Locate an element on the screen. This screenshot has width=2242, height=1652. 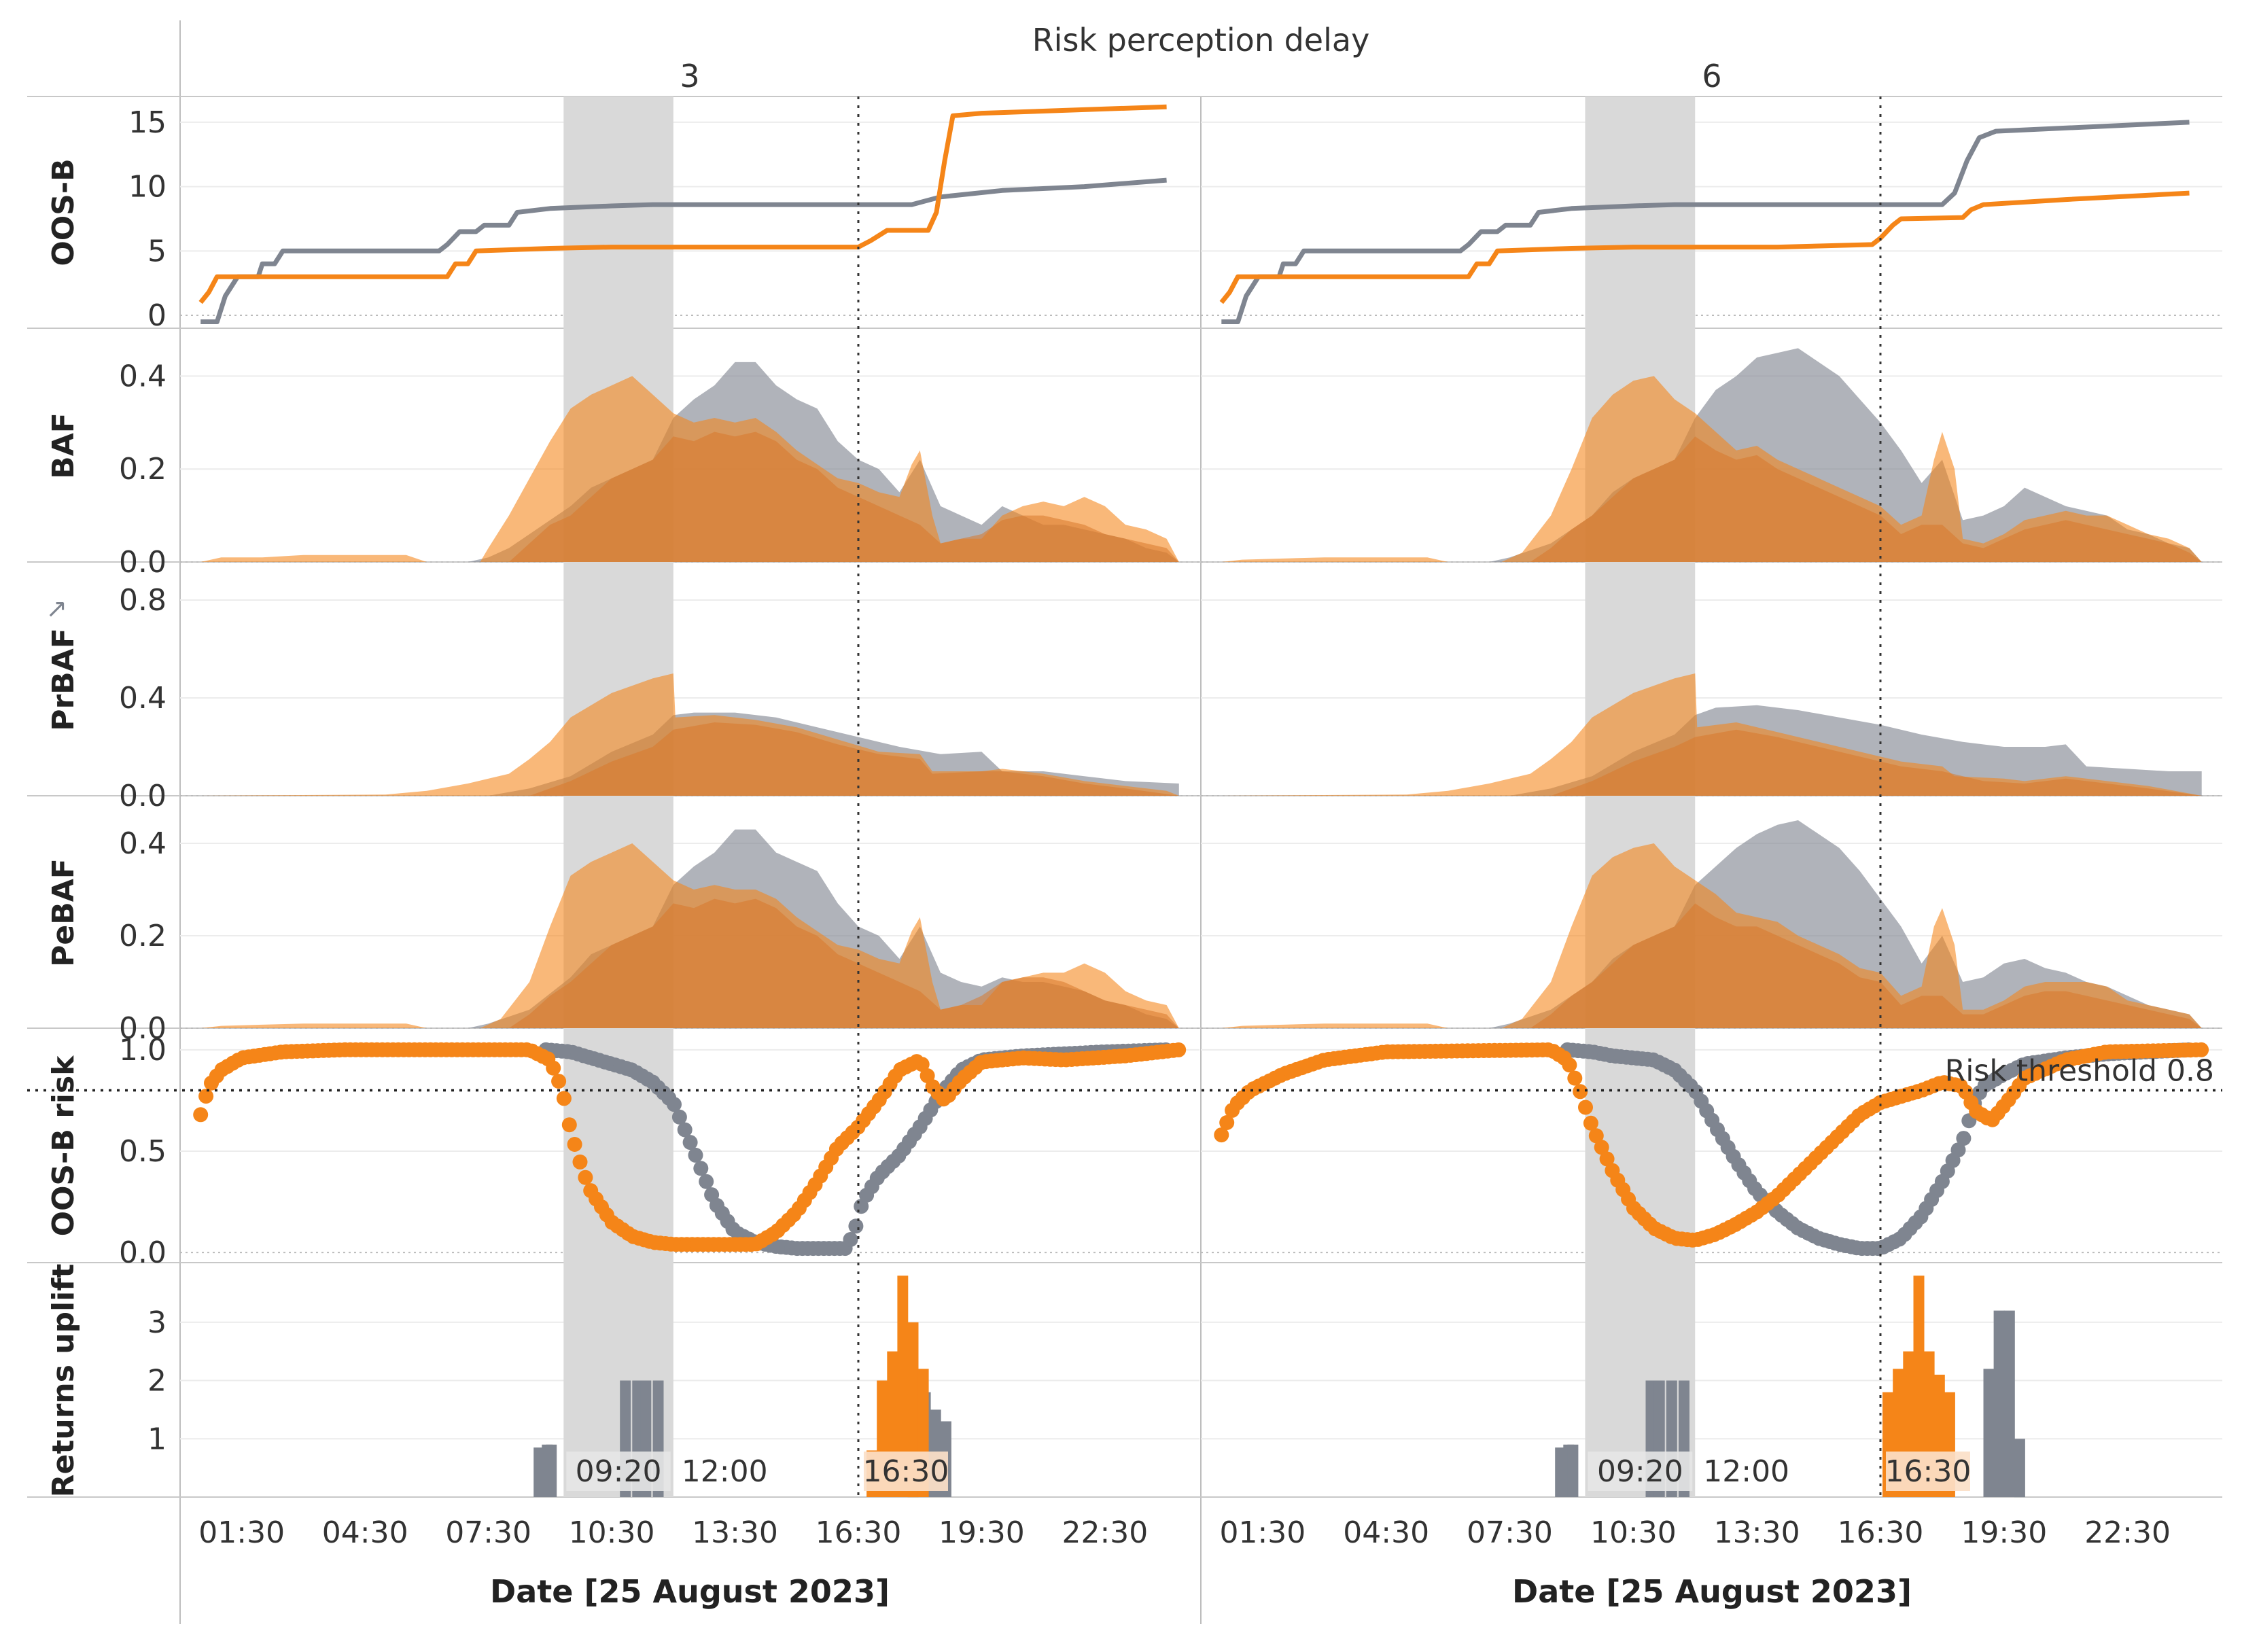
y-tick-risk: 0.5 is located at coordinates (143, 1151).